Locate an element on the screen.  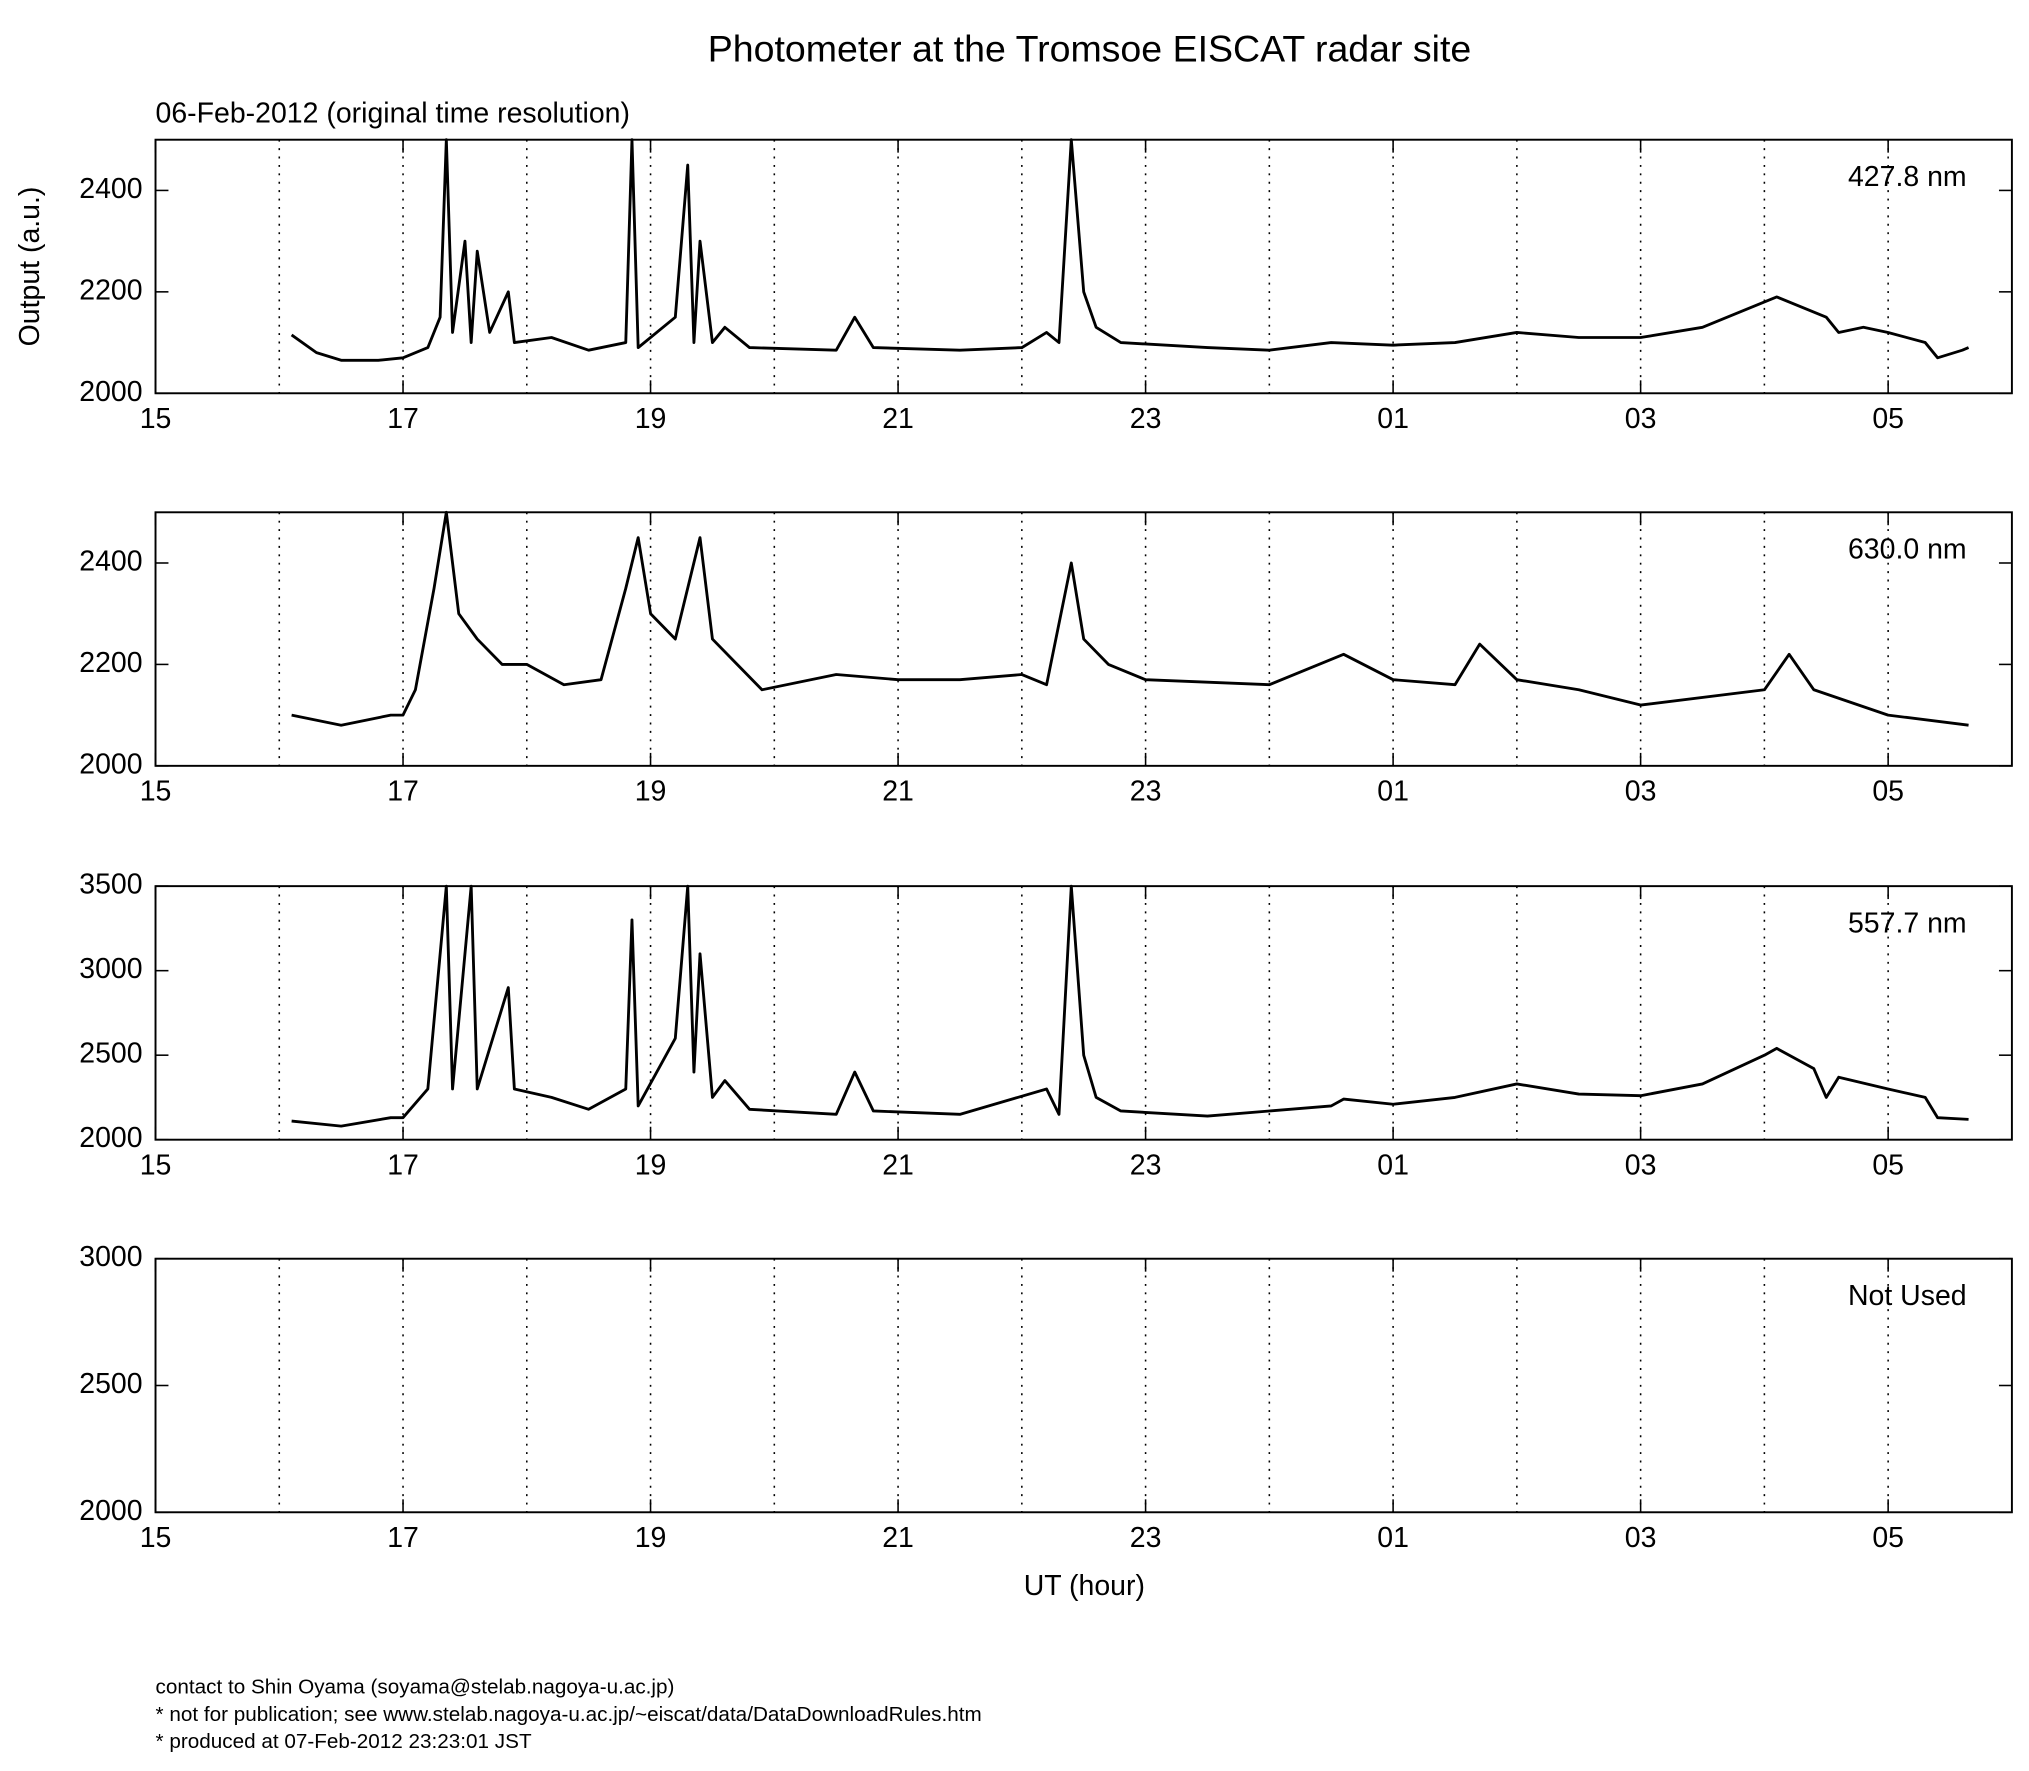
panel-label: 427.8 nm is located at coordinates (1907, 177).